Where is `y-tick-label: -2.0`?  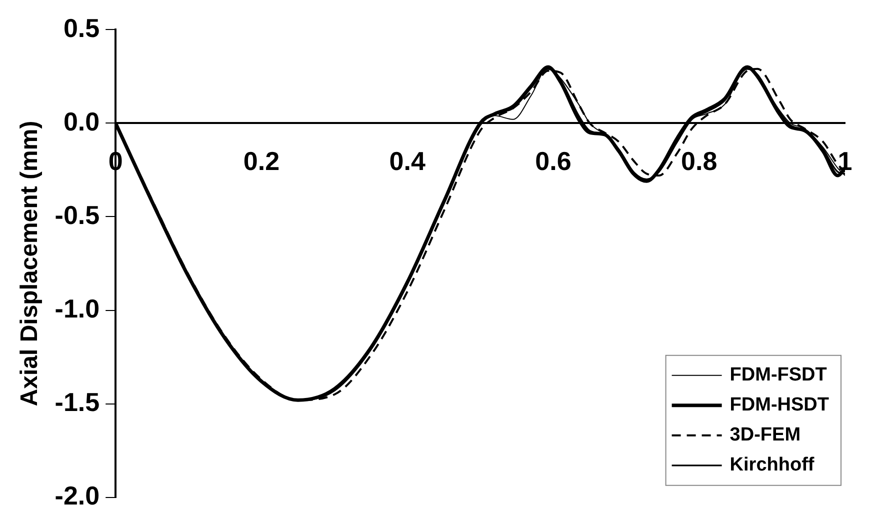
y-tick-label: -2.0 is located at coordinates (77, 495).